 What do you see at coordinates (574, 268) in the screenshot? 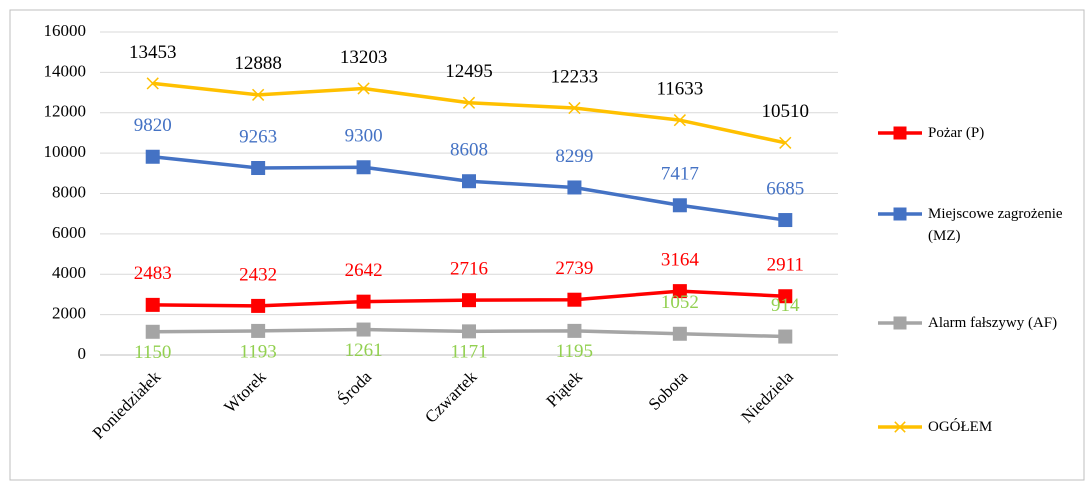
I see `data-label: 2739` at bounding box center [574, 268].